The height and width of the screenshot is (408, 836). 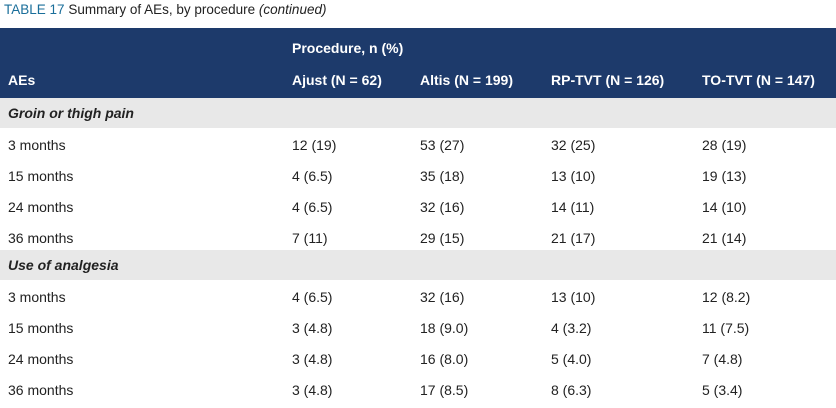 I want to click on table-cell: 14 (11), so click(x=573, y=207).